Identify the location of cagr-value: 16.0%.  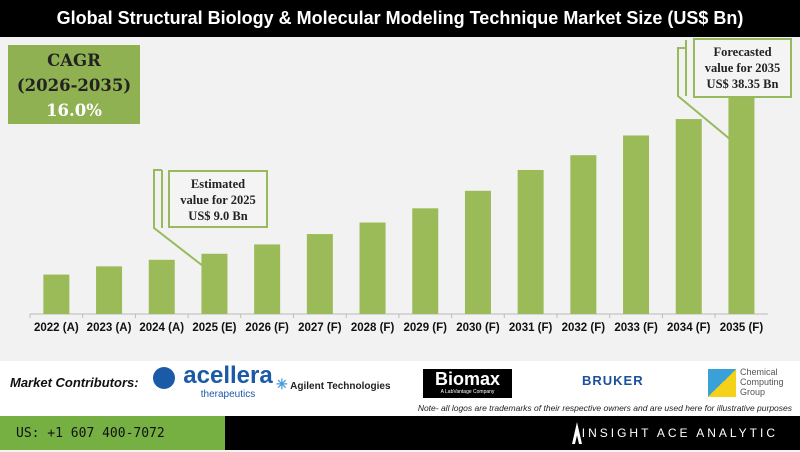
(74, 110).